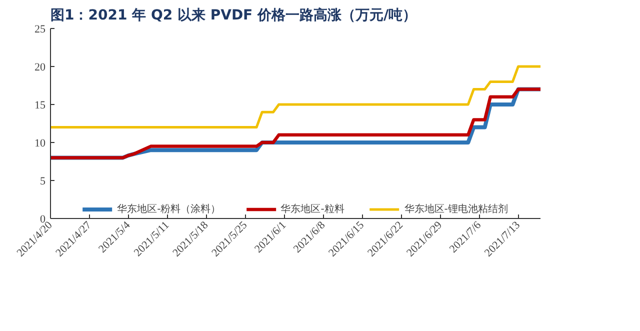  I want to click on y-tick-label: 20, so click(40, 68).